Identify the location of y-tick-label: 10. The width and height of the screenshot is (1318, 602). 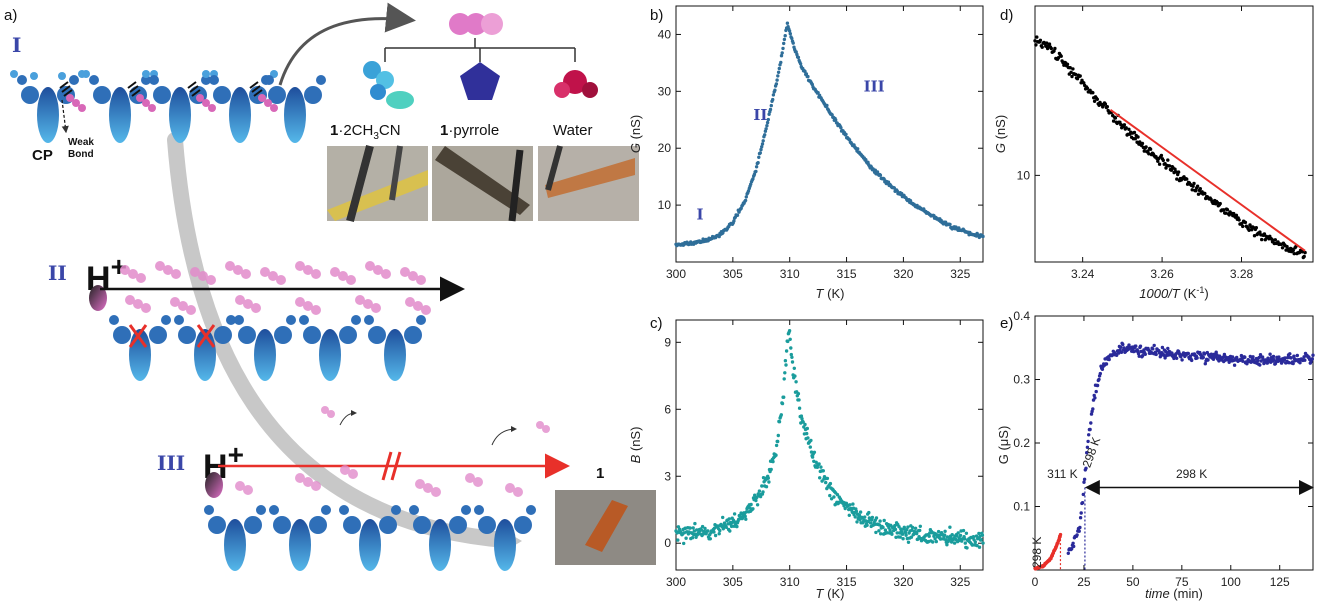
(665, 205).